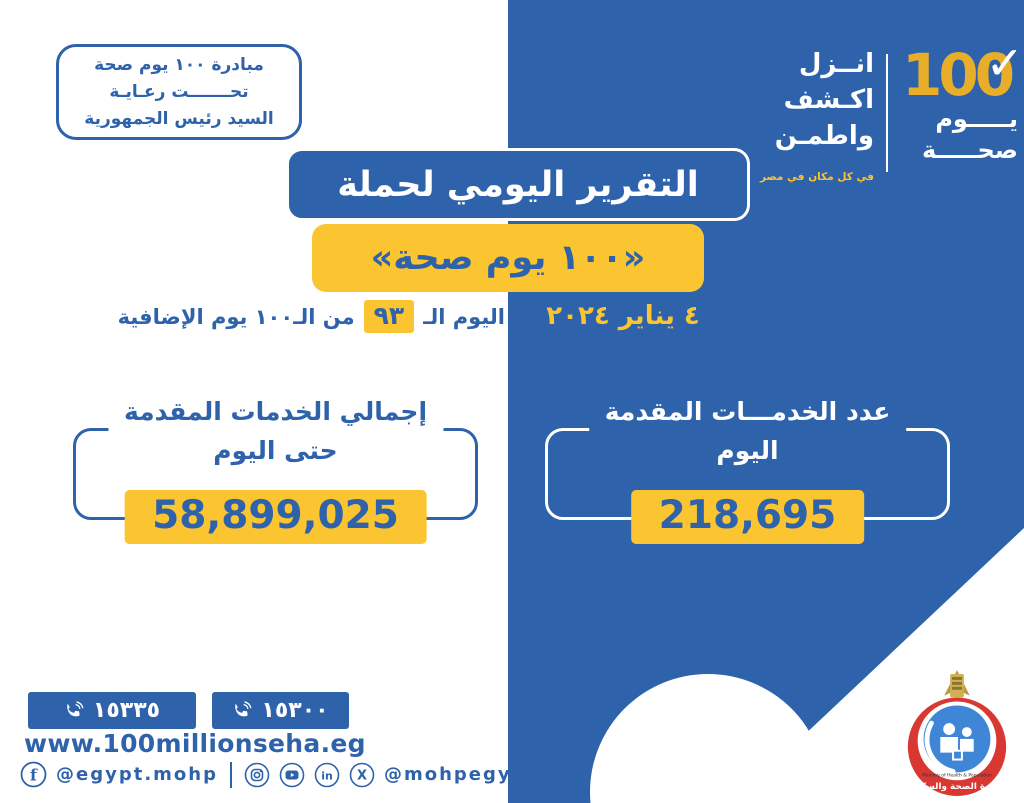 The height and width of the screenshot is (803, 1024). I want to click on facebook-icon: f, so click(33, 774).